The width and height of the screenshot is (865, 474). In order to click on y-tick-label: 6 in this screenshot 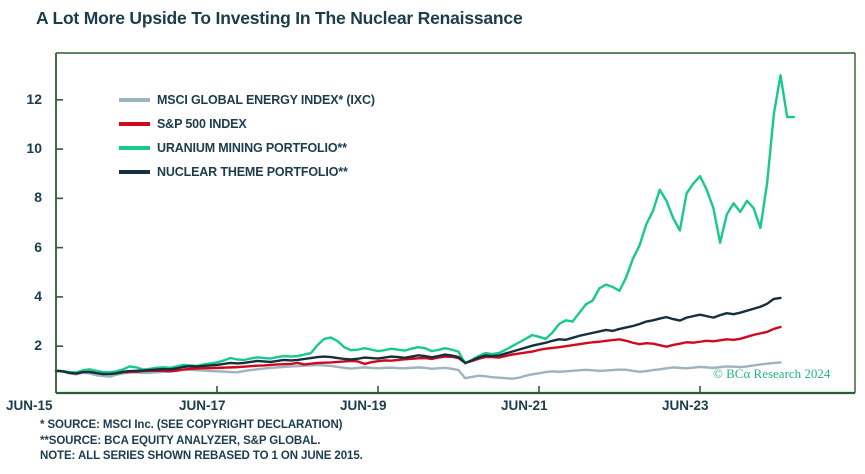, I will do `click(38, 246)`.